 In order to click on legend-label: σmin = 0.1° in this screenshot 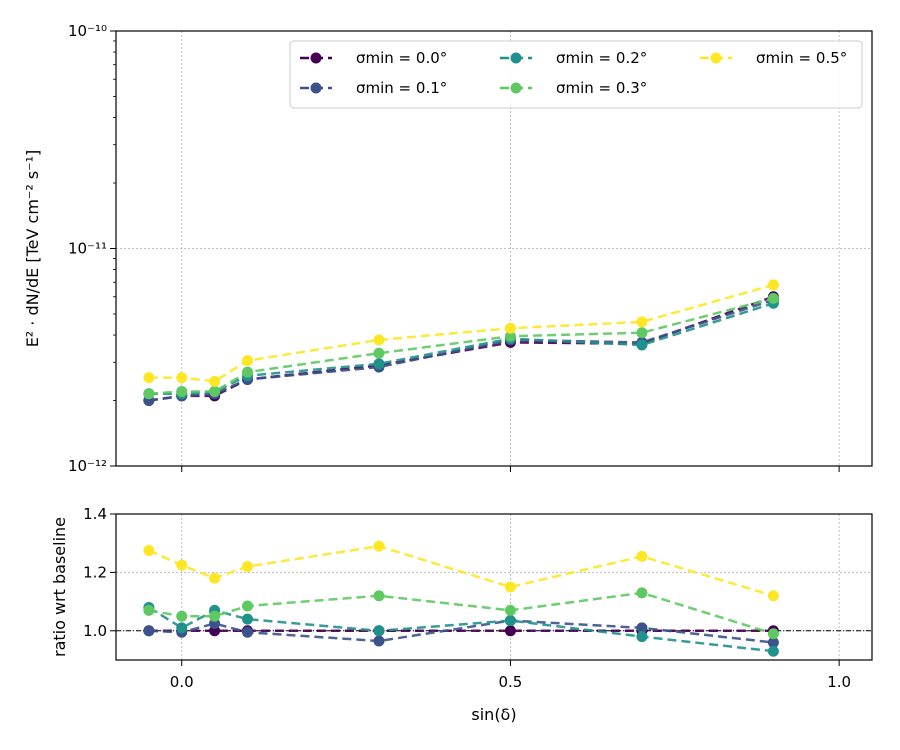, I will do `click(401, 88)`.